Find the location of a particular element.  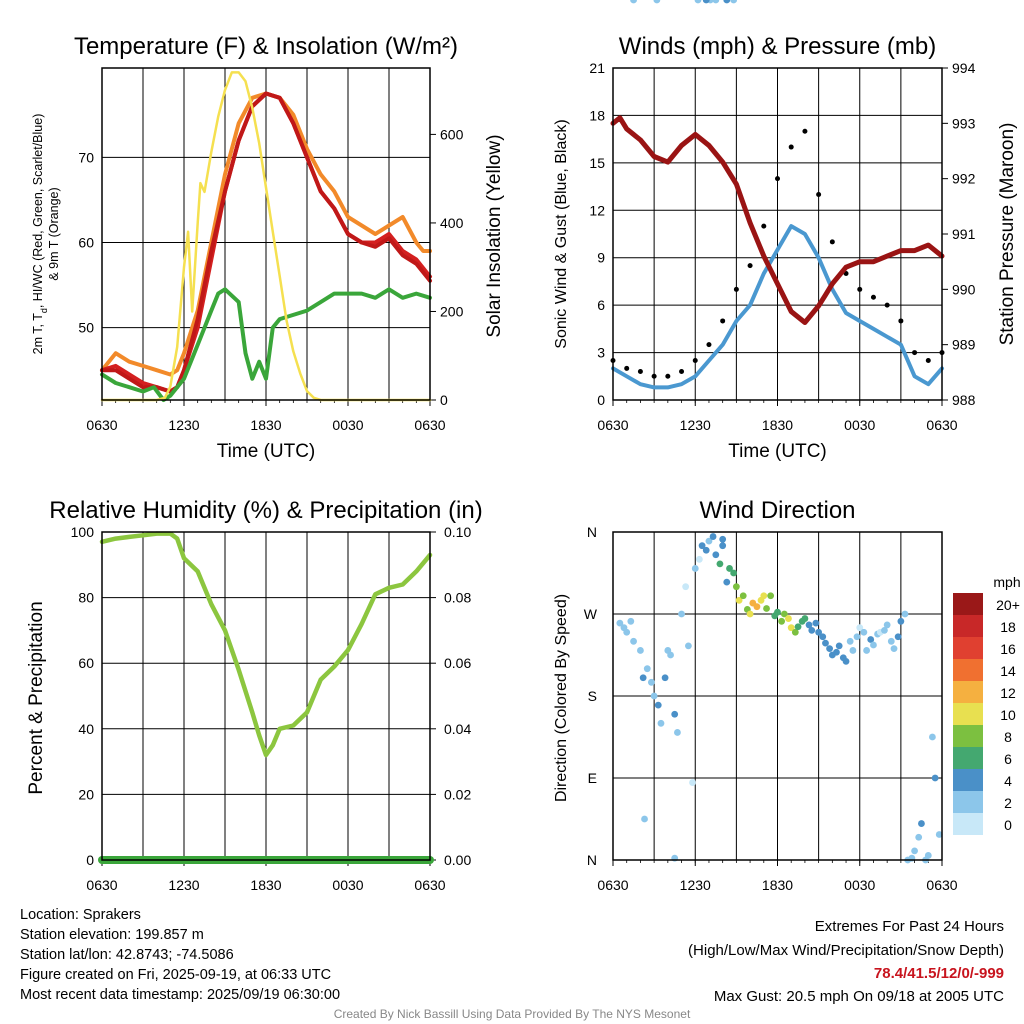

y-tick-label: 100 is located at coordinates (83, 532).